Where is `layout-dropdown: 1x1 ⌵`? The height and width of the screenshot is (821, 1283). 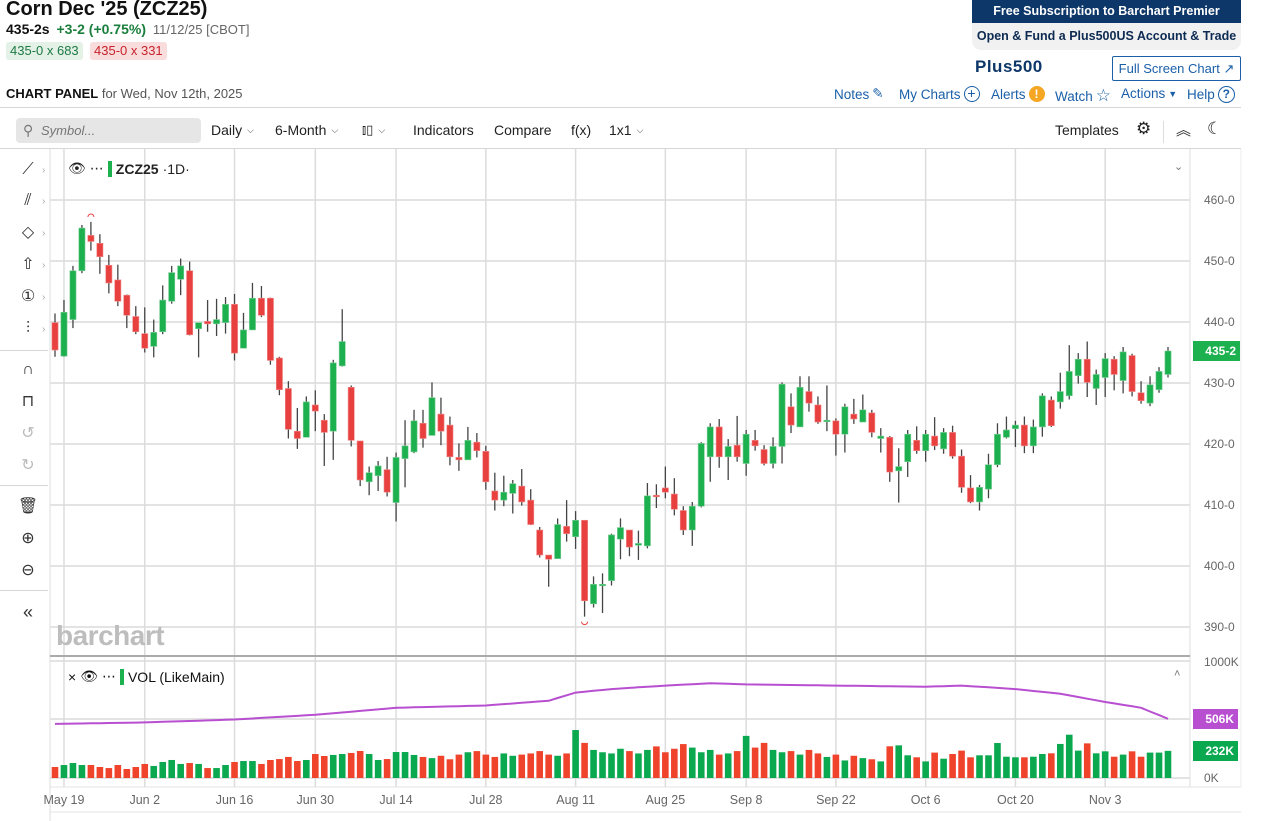 layout-dropdown: 1x1 ⌵ is located at coordinates (626, 130).